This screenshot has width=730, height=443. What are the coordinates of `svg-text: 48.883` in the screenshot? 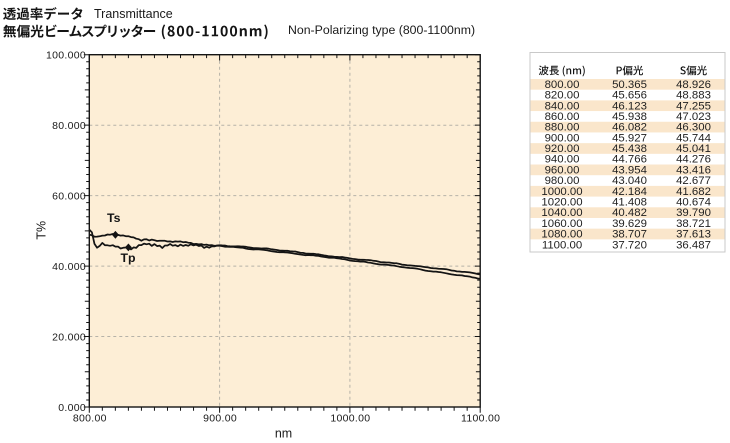 It's located at (693, 96).